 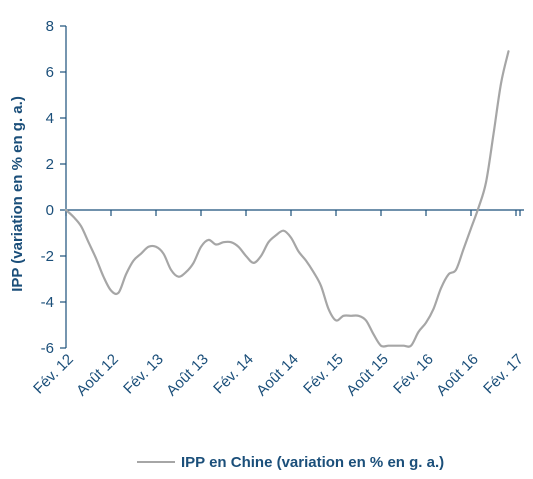 I want to click on legend-label: IPP en Chine (variation en % en g. a.), so click(x=312, y=462).